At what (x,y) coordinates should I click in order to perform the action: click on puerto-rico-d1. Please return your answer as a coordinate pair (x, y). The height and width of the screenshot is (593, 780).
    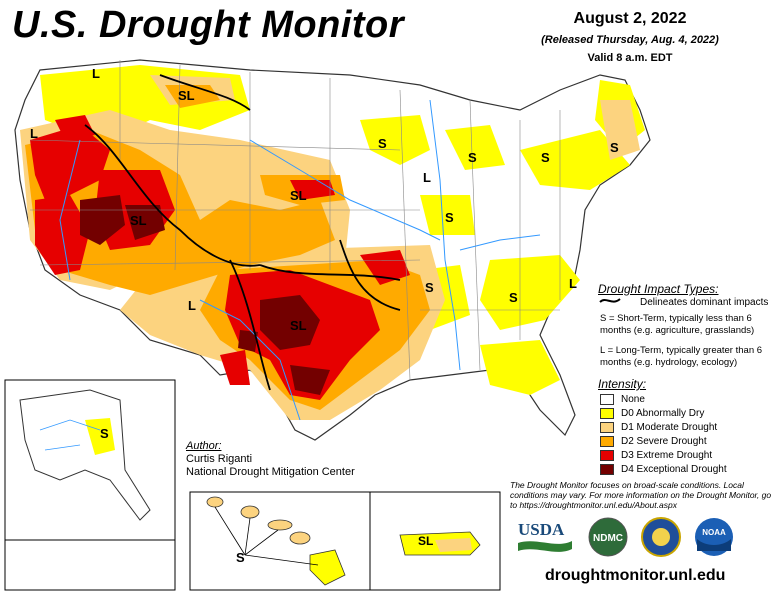
    Looking at the image, I should click on (453, 545).